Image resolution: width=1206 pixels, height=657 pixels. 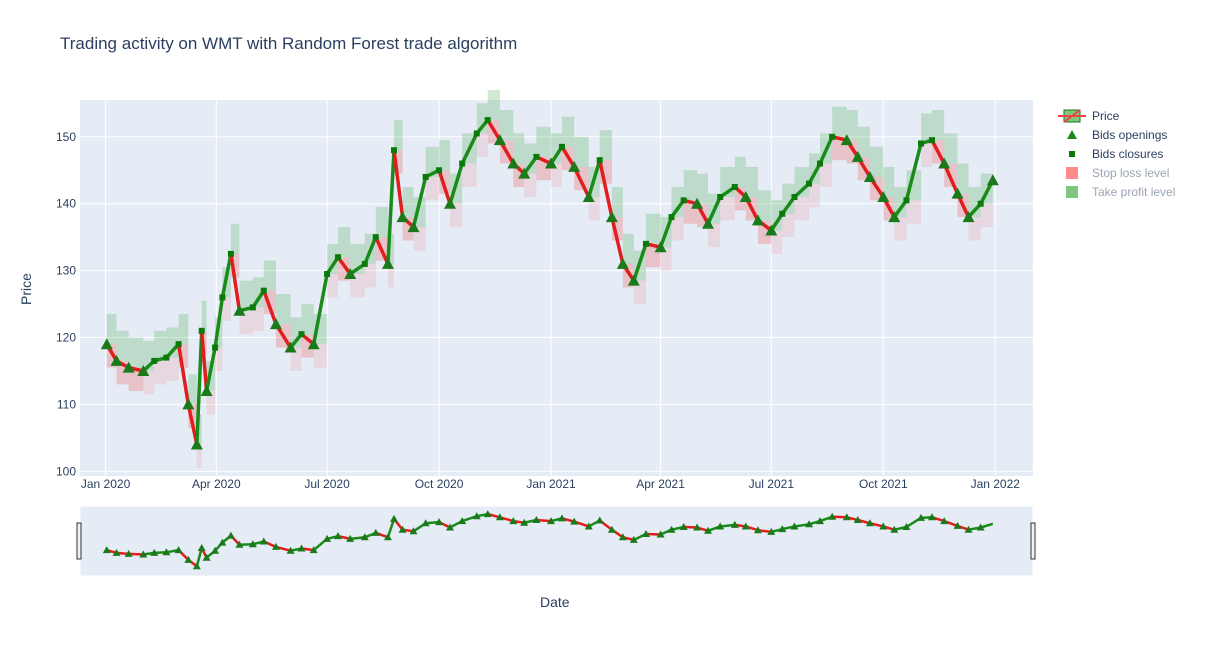 I want to click on legend-label: Bids closures, so click(x=1128, y=153).